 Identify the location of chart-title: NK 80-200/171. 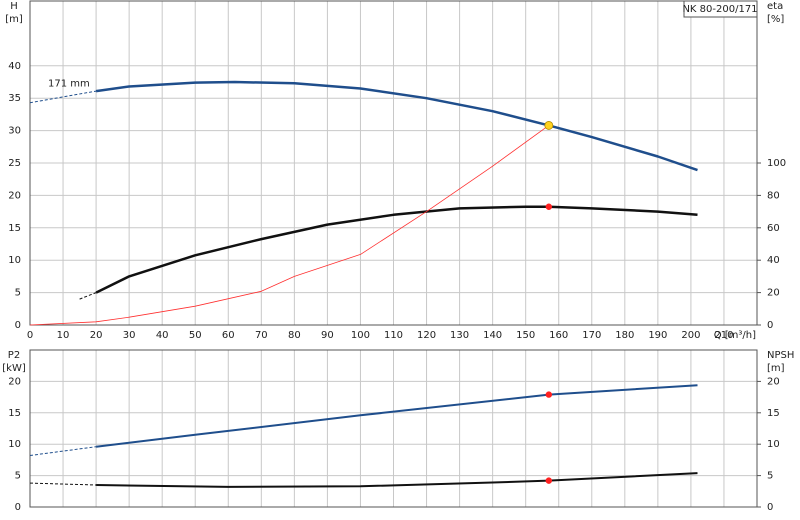
(719, 9).